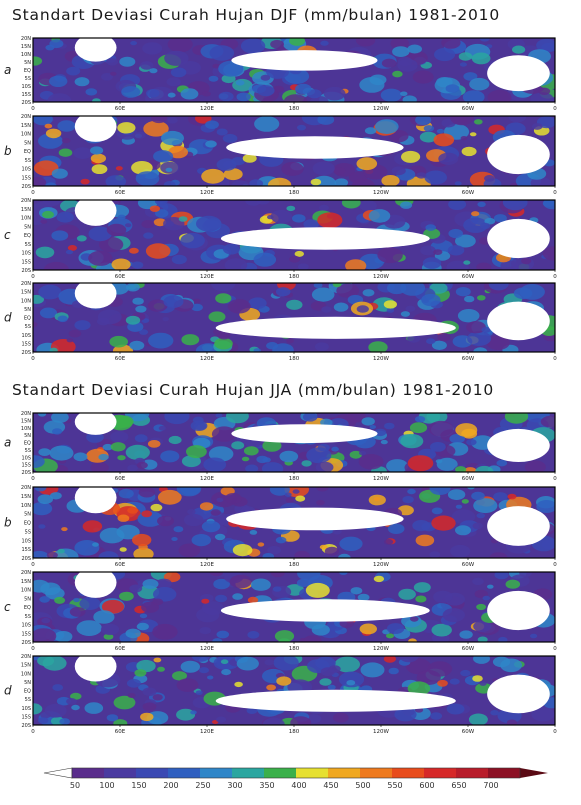 This screenshot has height=805, width=581. I want to click on dry-region, so click(335, 327).